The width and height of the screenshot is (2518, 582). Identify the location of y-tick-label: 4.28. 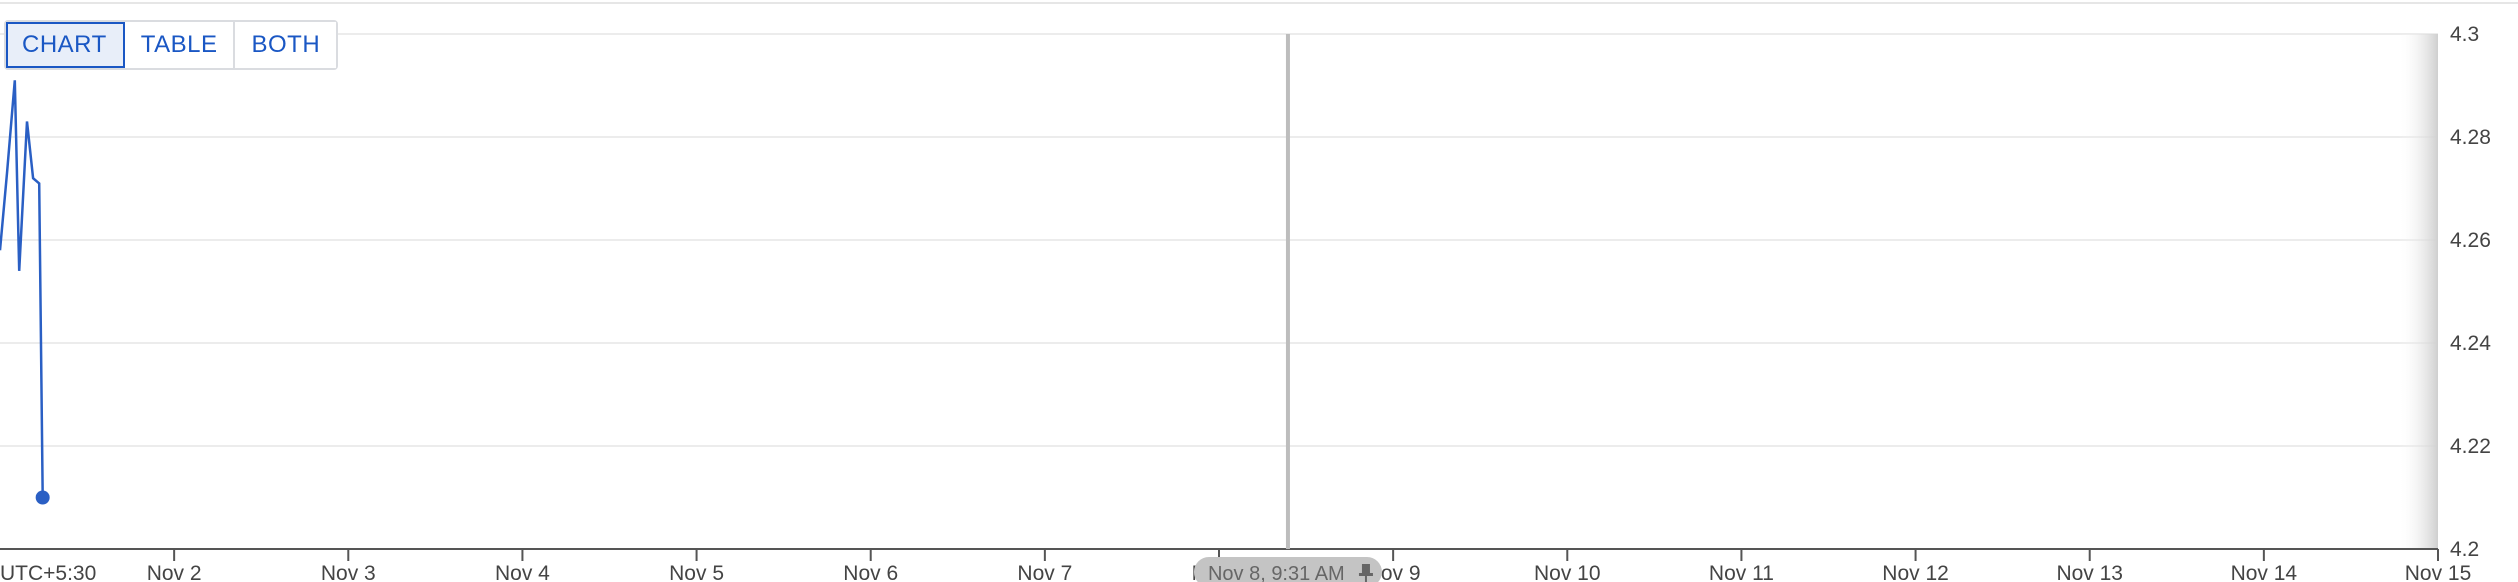
(2470, 137).